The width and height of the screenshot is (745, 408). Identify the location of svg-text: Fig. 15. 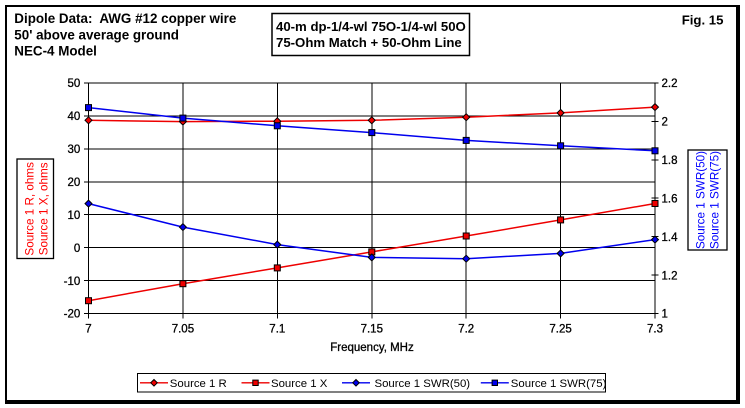
(703, 19).